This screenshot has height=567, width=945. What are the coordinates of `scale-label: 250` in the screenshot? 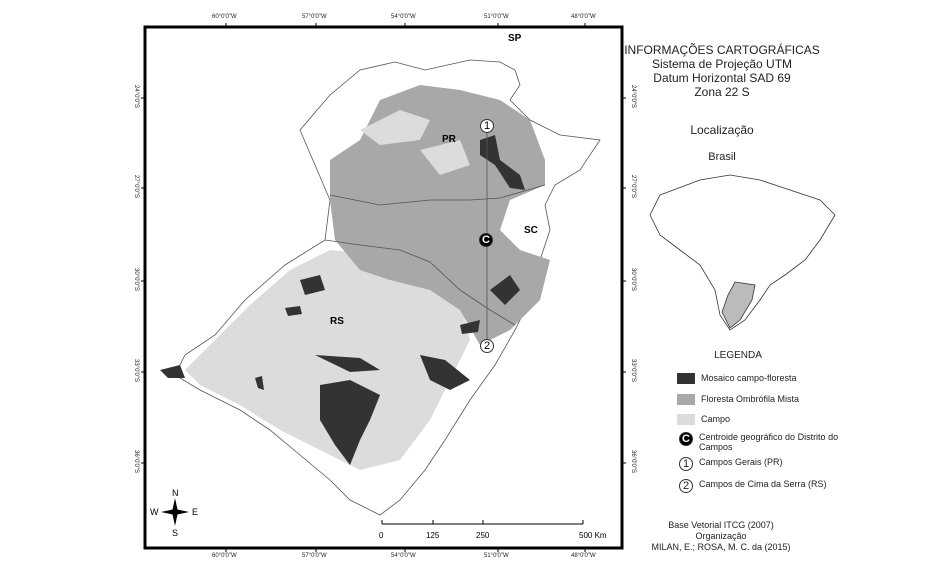 It's located at (483, 535).